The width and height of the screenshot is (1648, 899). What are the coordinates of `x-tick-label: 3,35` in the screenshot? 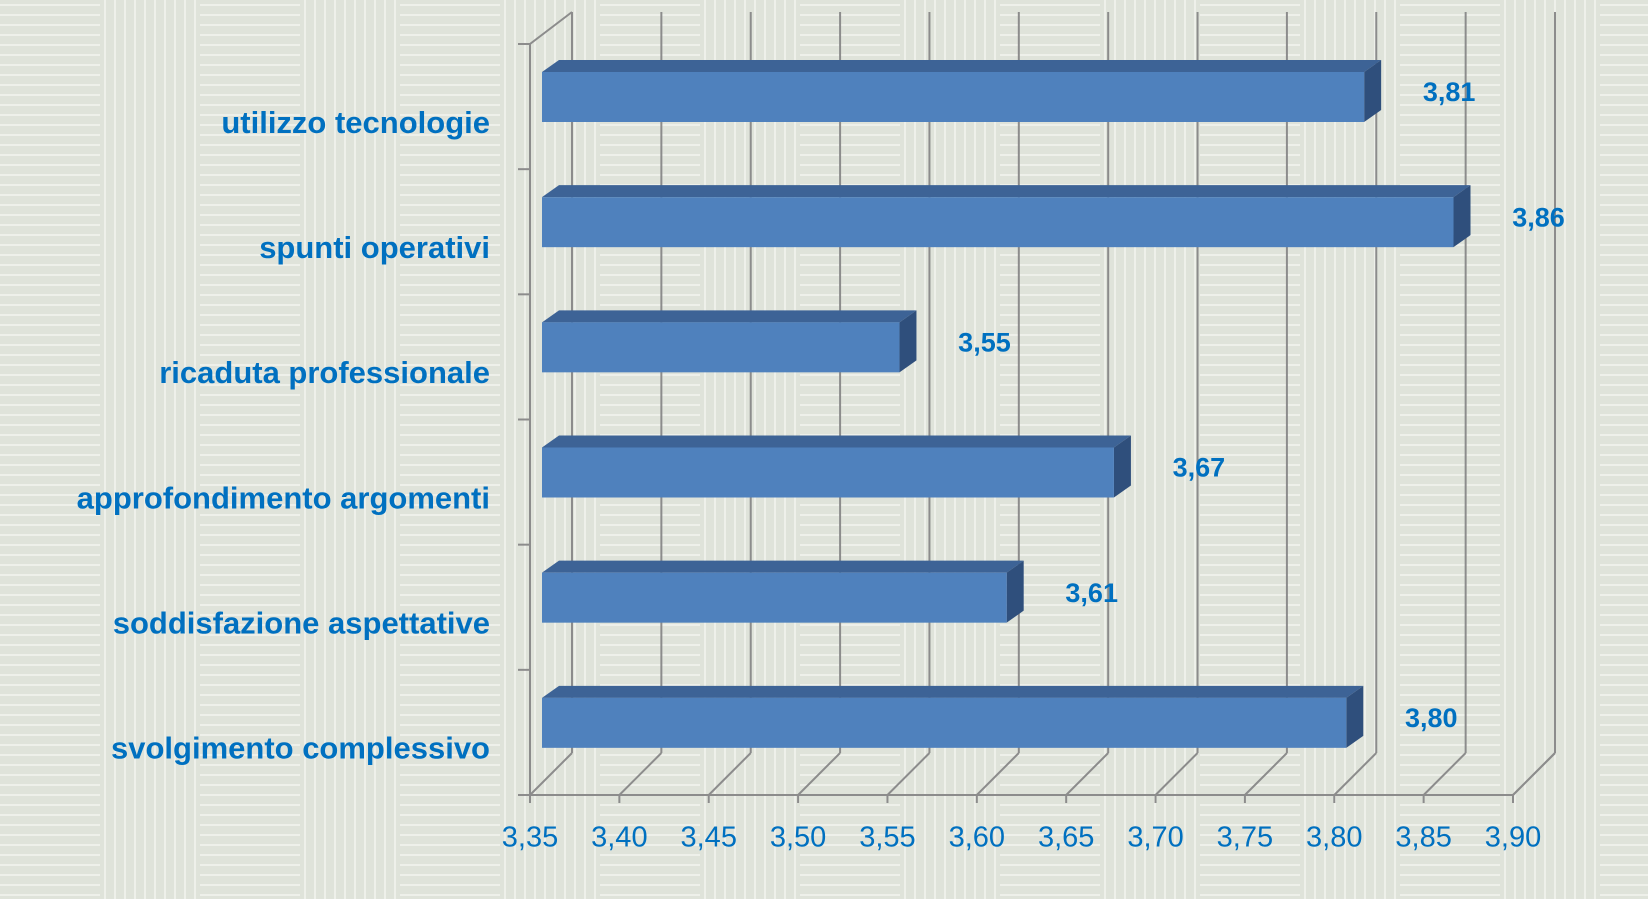 It's located at (530, 838).